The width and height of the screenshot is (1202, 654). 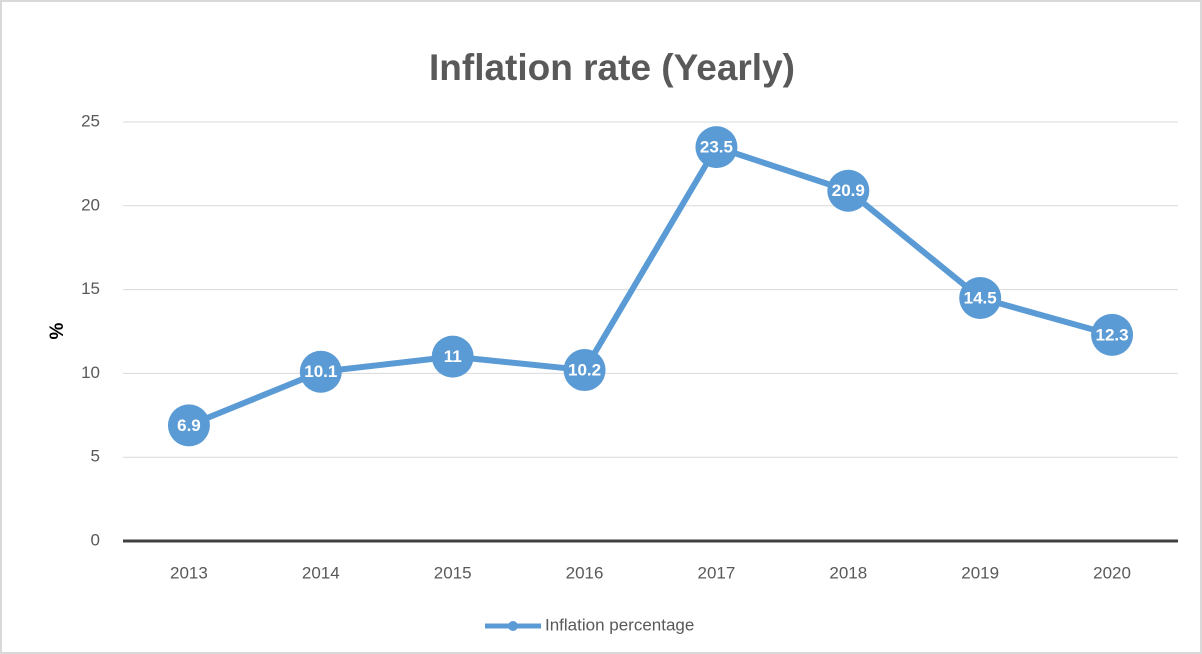 What do you see at coordinates (619, 624) in the screenshot?
I see `legend-label: Inflation percentage` at bounding box center [619, 624].